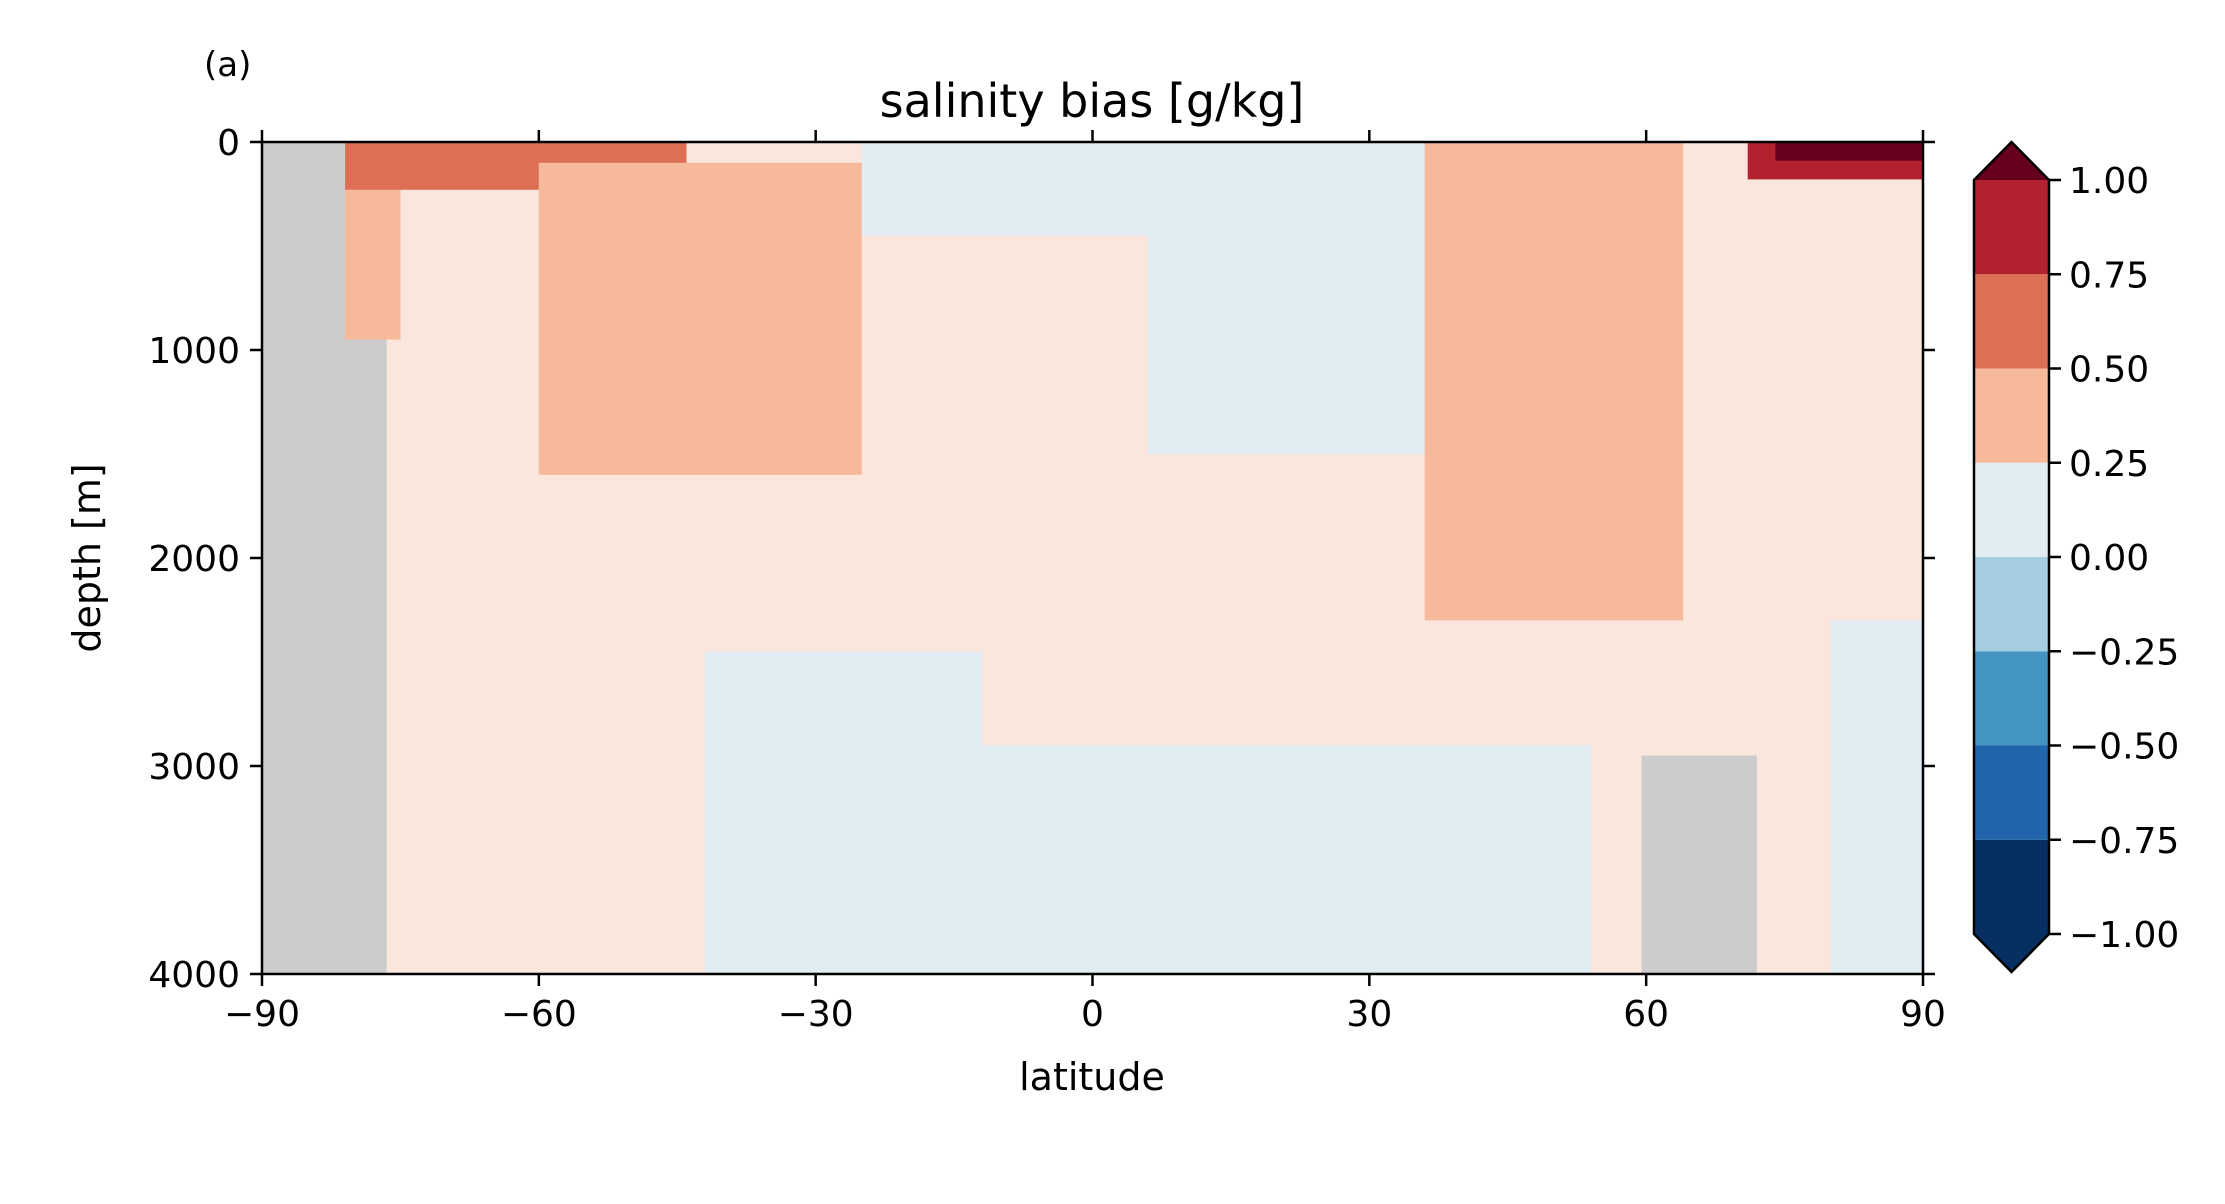 Image resolution: width=2225 pixels, height=1204 pixels. Describe the element at coordinates (1646, 1014) in the screenshot. I see `x-tick-label: 60` at that location.